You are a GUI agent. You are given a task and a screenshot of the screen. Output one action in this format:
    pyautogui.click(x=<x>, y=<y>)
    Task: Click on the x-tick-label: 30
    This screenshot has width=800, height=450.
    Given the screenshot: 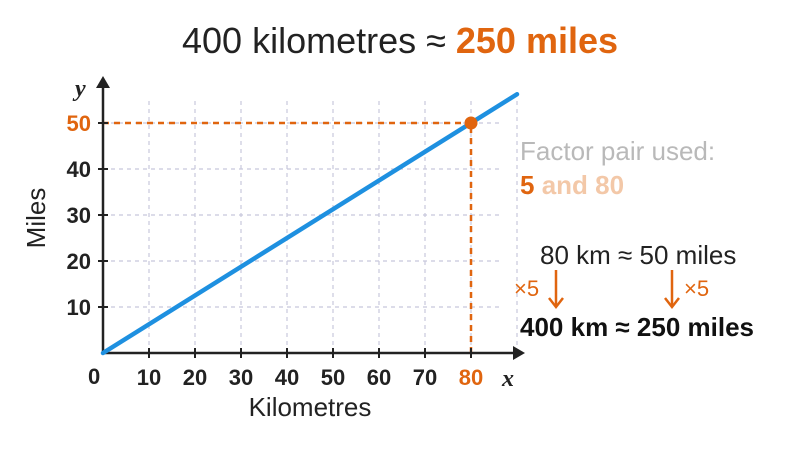 What is the action you would take?
    pyautogui.click(x=241, y=377)
    